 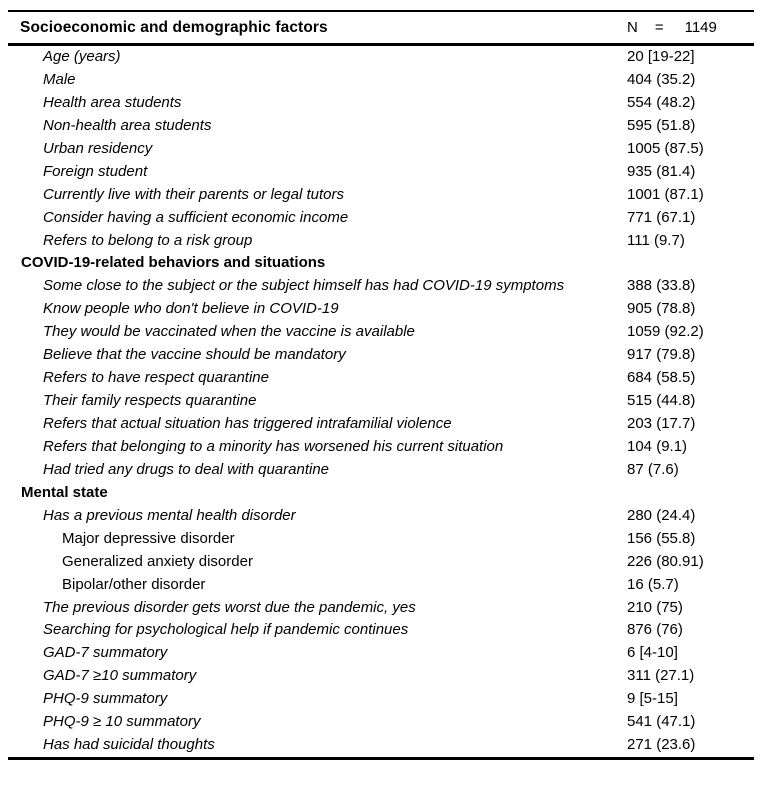 I want to click on row-value: 404 (35.2), so click(x=661, y=79).